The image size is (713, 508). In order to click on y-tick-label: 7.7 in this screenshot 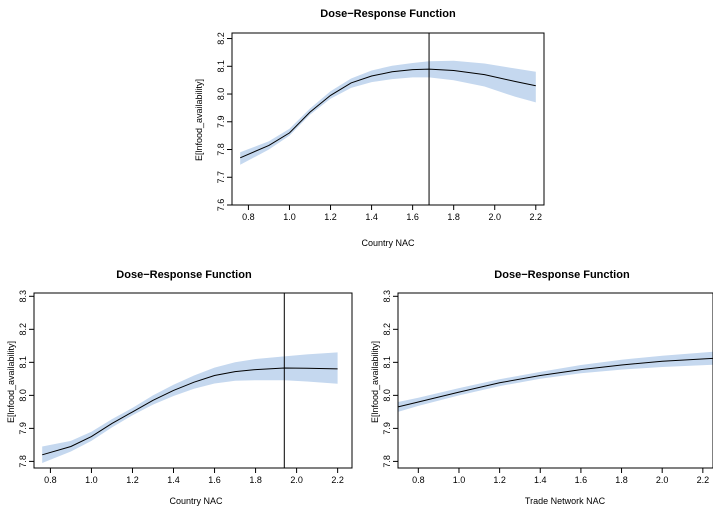, I will do `click(221, 177)`.